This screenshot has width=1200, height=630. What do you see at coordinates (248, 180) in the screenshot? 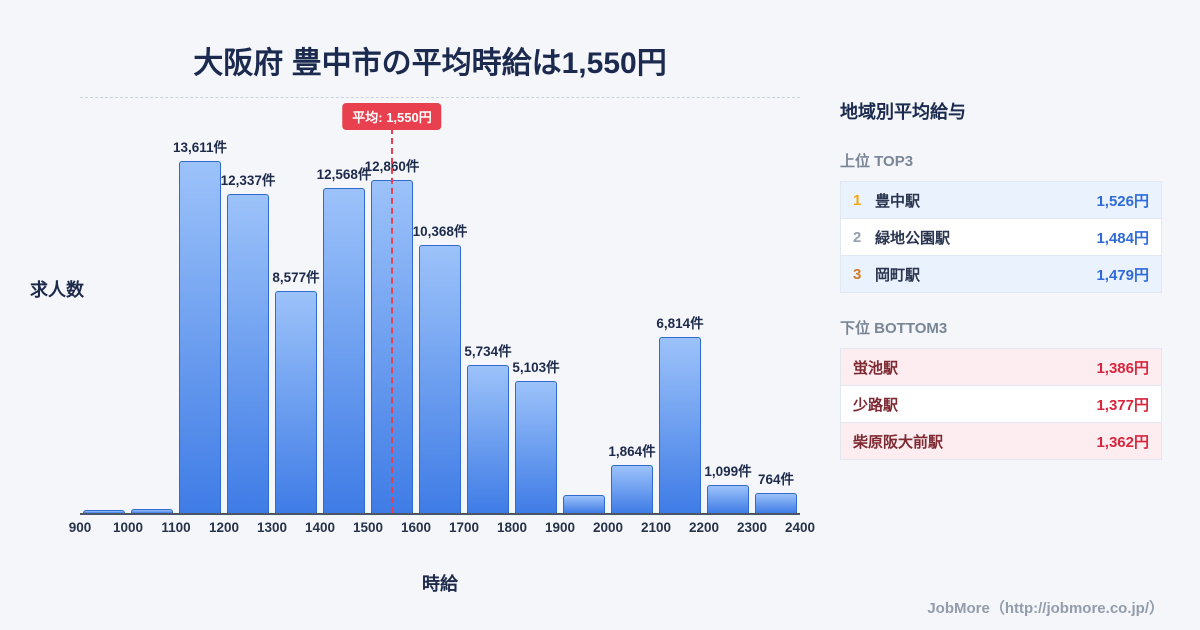
I see `bar-label: 12,337件` at bounding box center [248, 180].